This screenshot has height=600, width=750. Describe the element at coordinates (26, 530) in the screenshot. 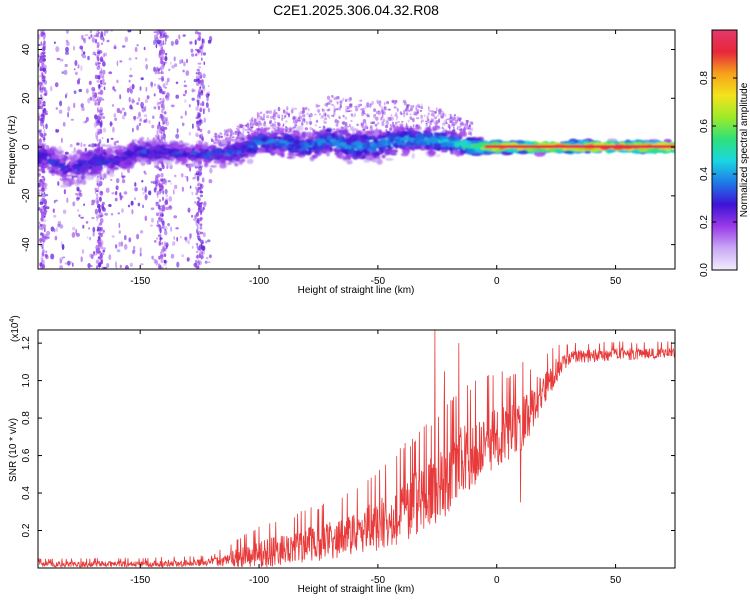

I see `snr-y-tick-label: 0.2` at that location.